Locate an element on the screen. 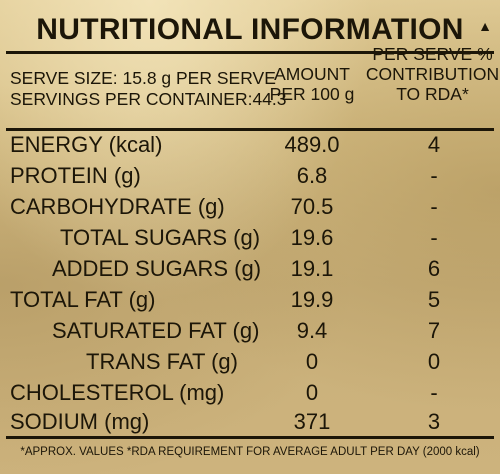  nutrient-name: TRANS FAT (g) is located at coordinates (162, 361).